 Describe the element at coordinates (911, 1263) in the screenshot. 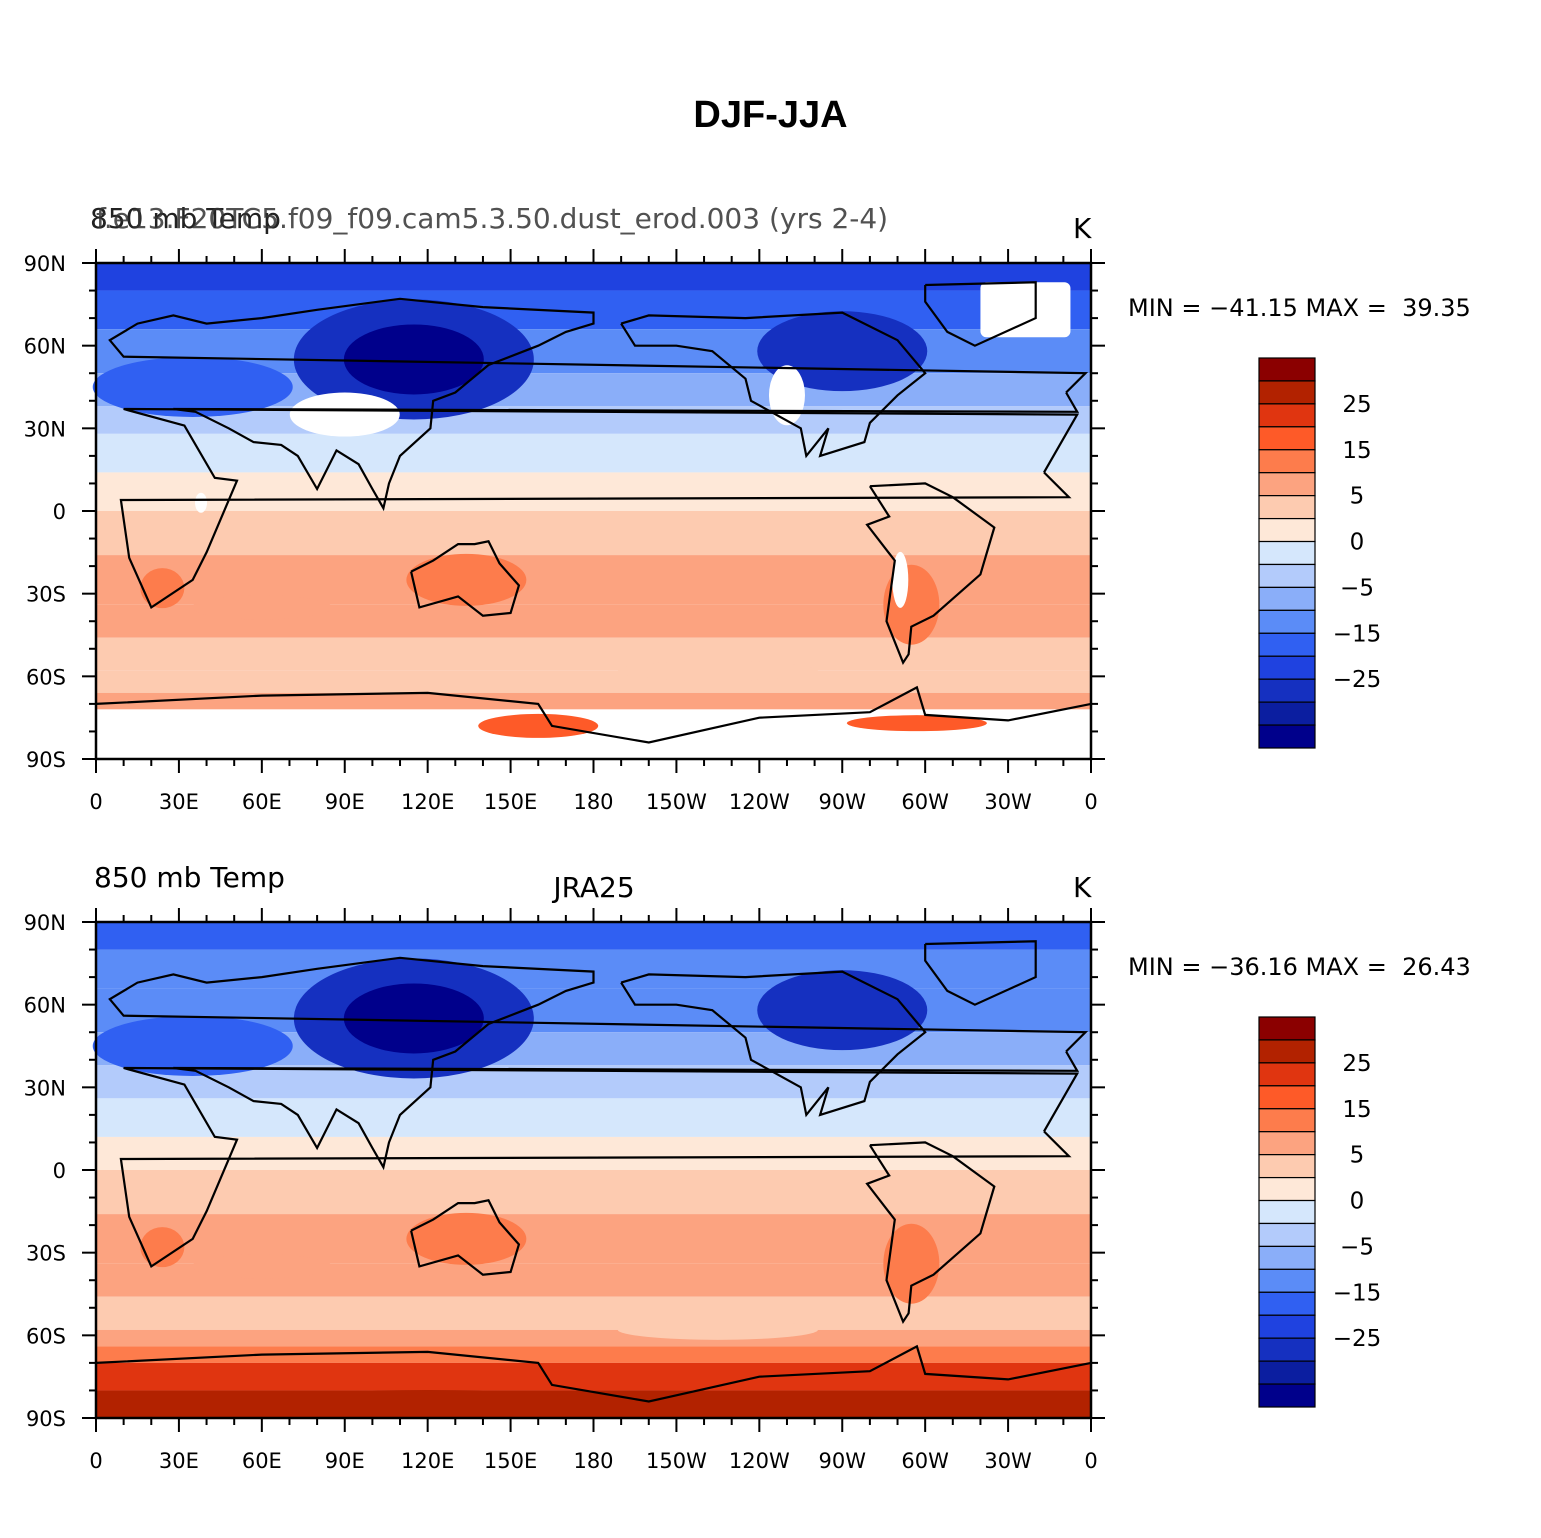

I see `warm-south-america` at that location.